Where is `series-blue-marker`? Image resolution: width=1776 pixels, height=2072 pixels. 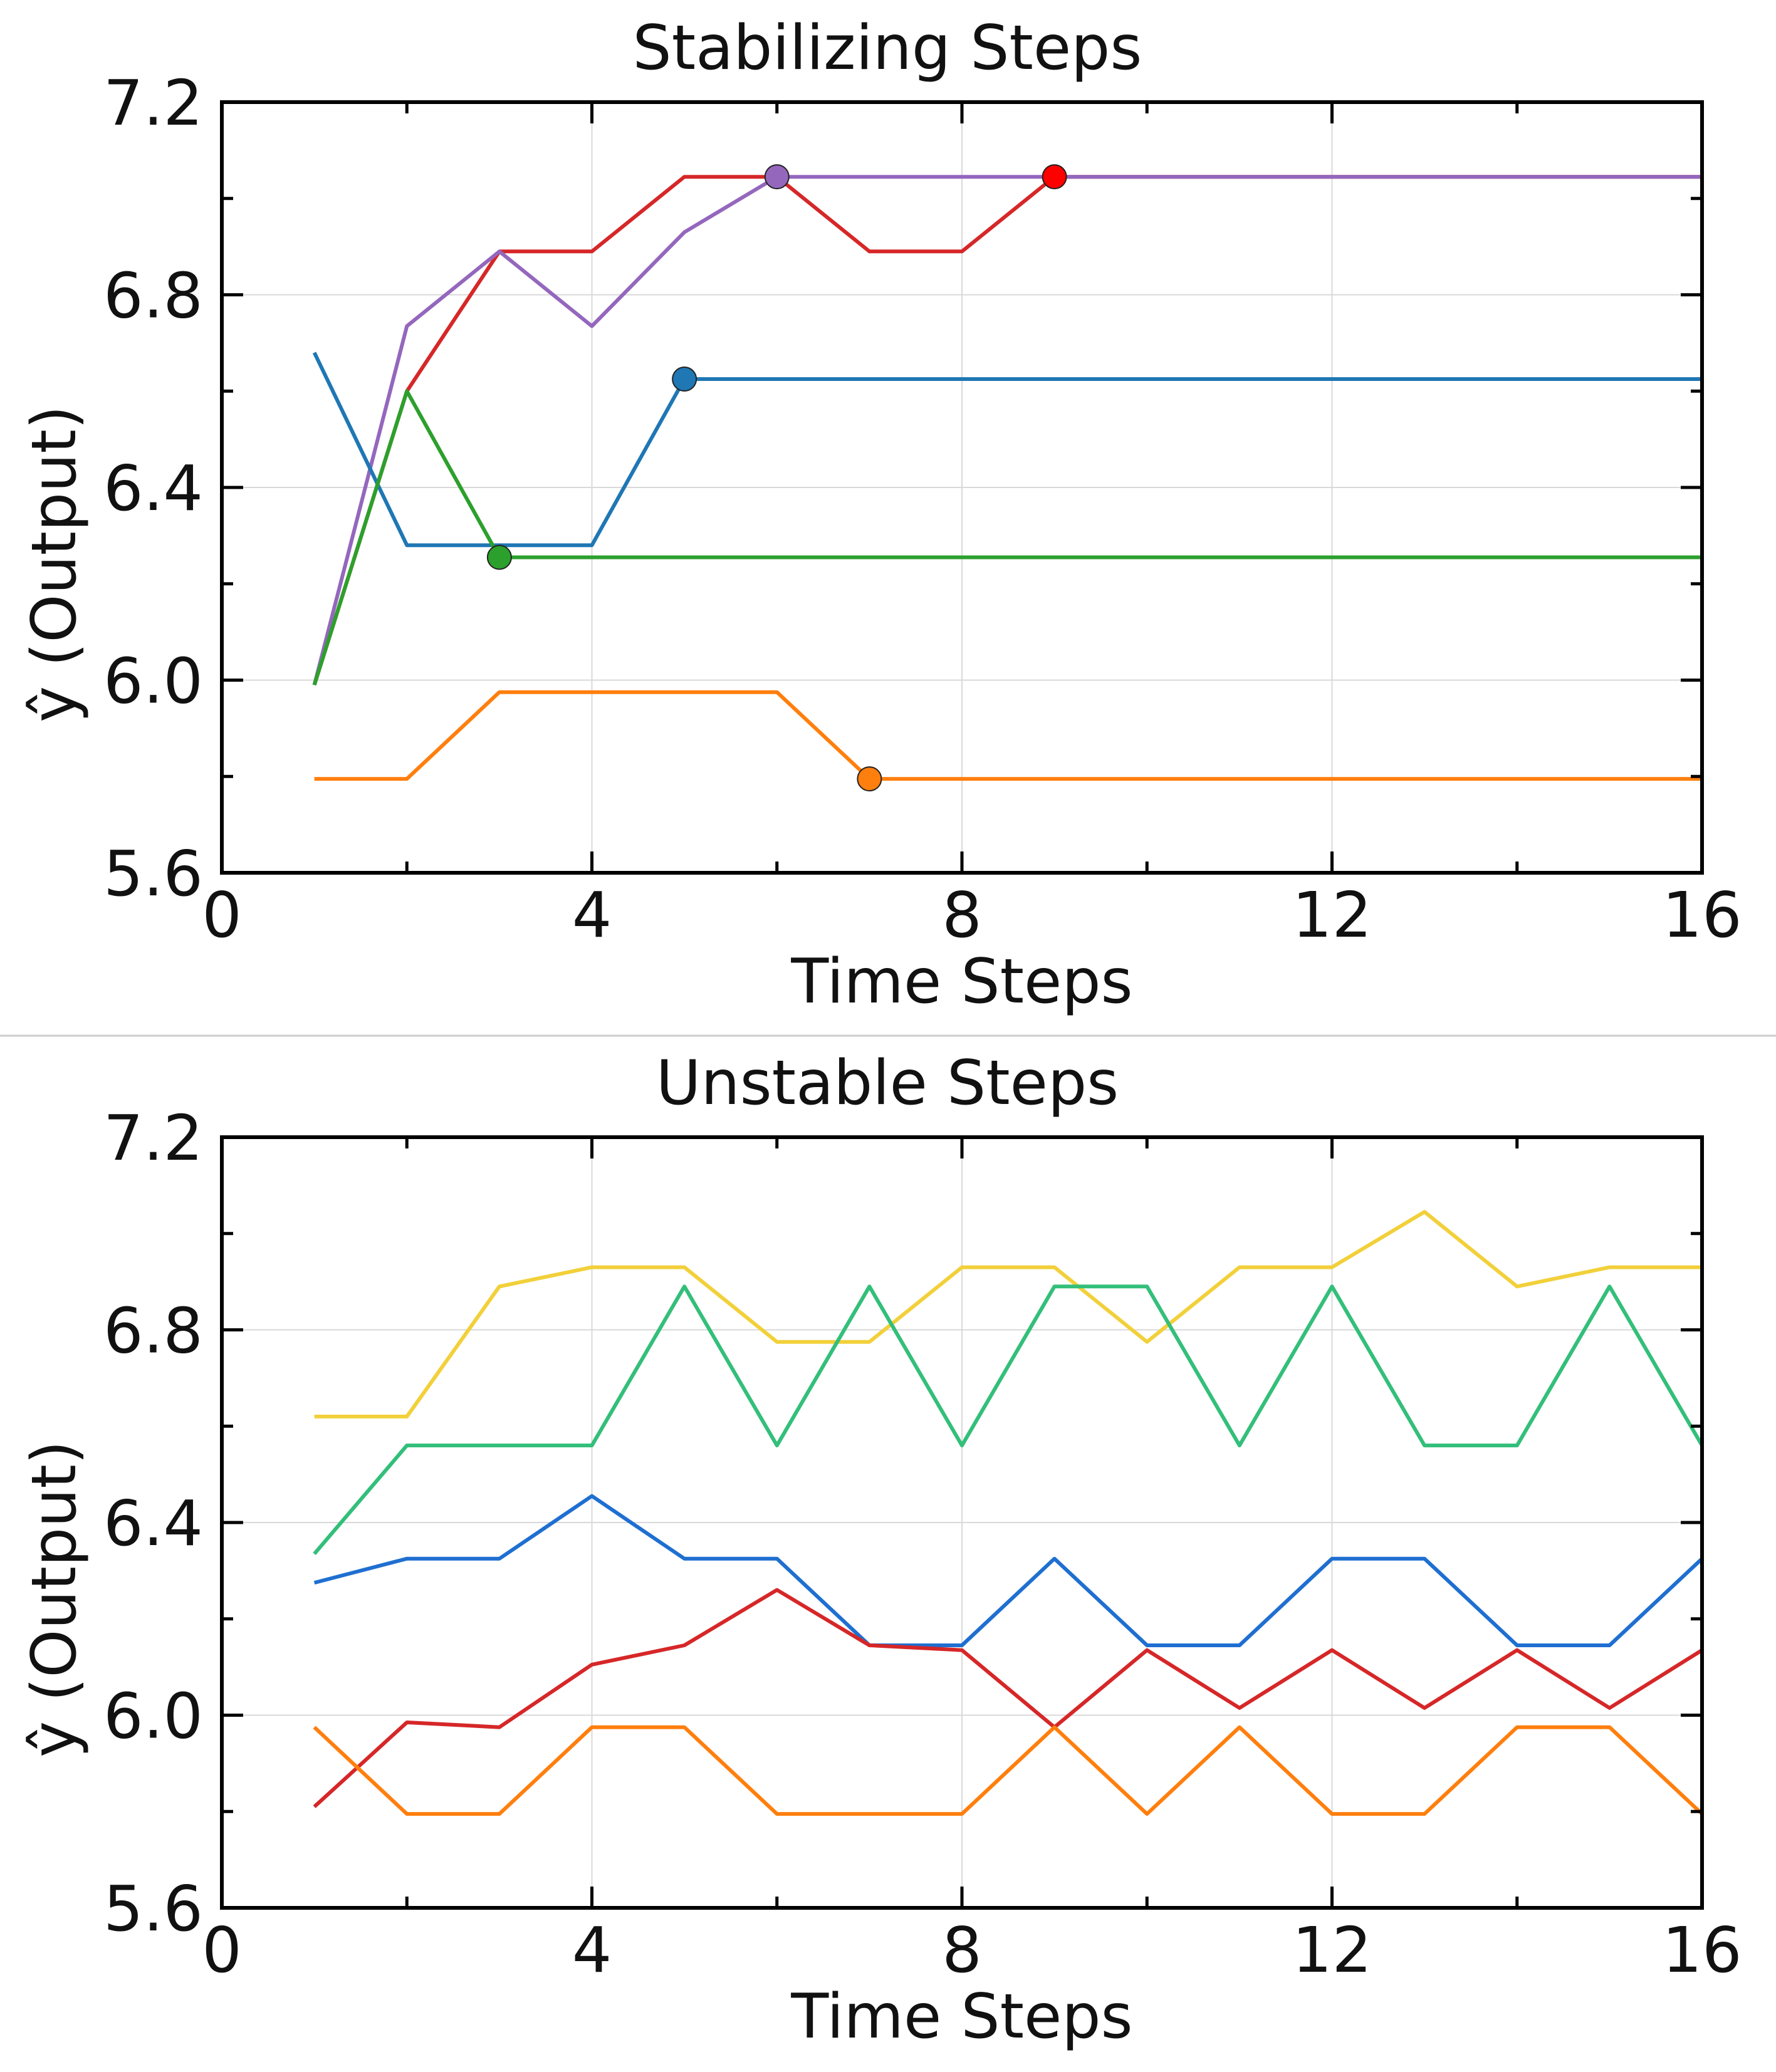 series-blue-marker is located at coordinates (684, 379).